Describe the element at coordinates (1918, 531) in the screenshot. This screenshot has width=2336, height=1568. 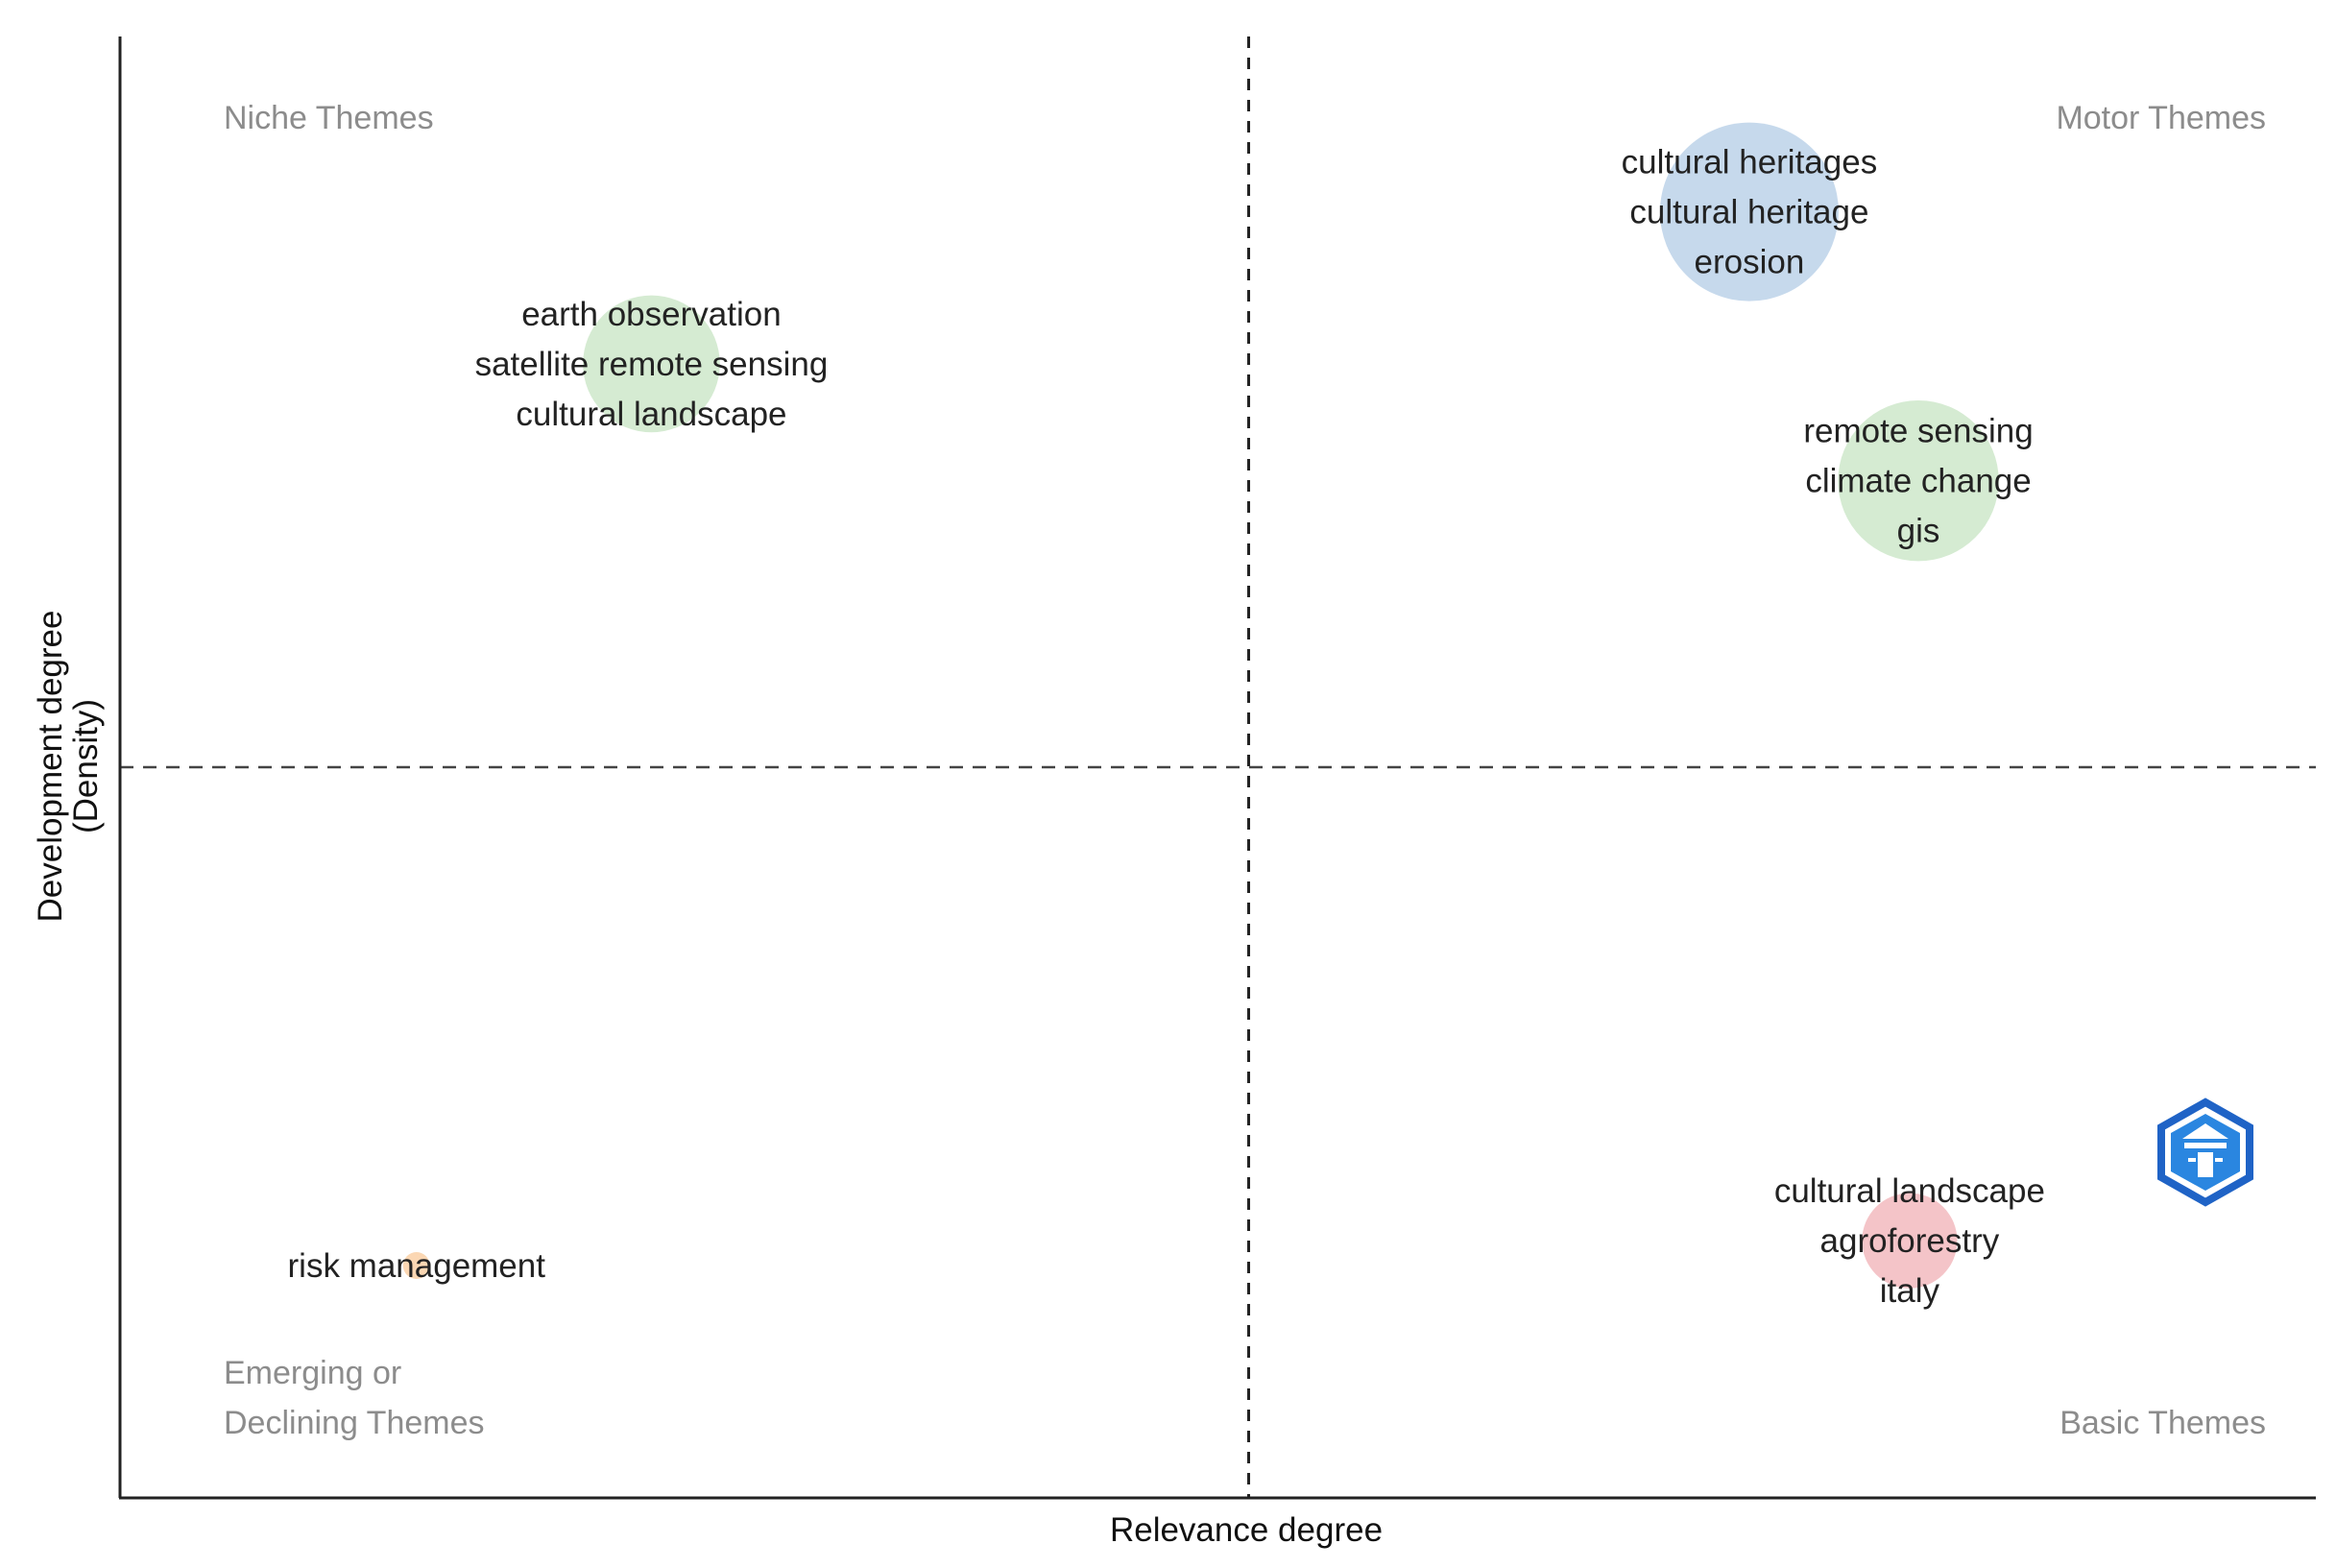
I see `cluster-label-c3-2: gis` at that location.